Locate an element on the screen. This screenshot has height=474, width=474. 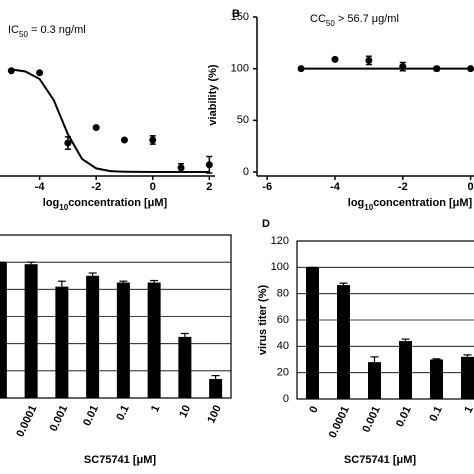
y-tick-label: 150 is located at coordinates (240, 17).